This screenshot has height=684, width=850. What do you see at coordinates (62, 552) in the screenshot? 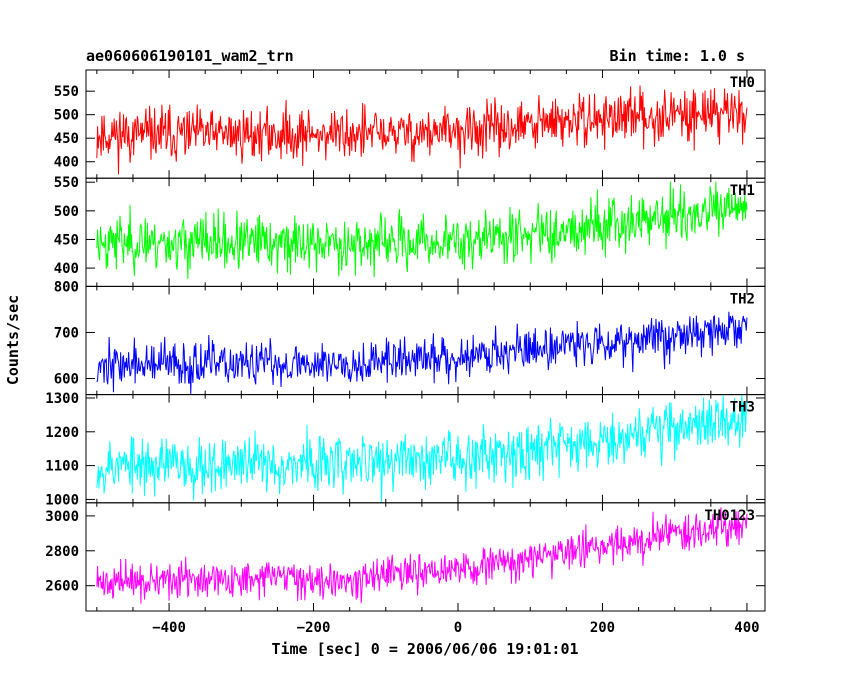
I see `y-tick-label: 2800` at bounding box center [62, 552].